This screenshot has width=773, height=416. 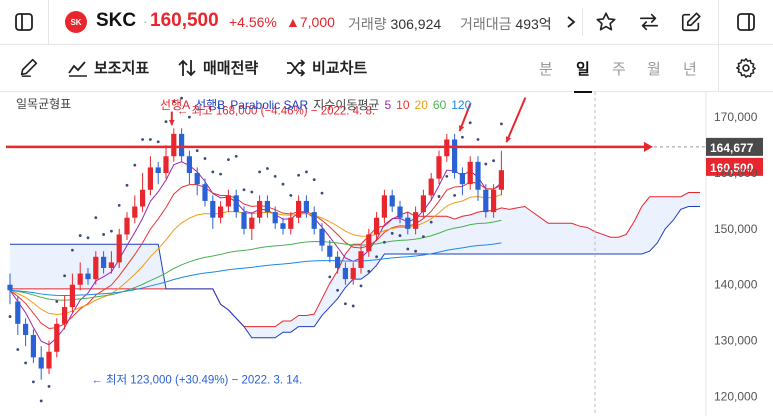 I want to click on amount-value: 493억, so click(x=533, y=24).